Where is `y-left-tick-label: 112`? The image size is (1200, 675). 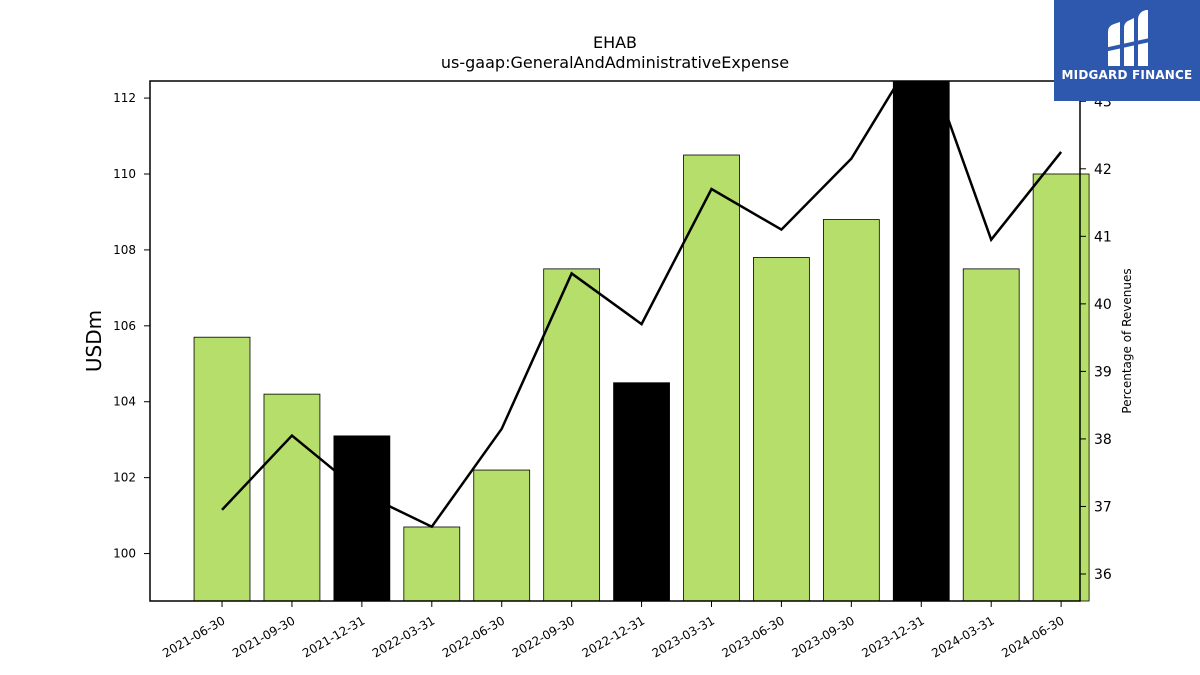 y-left-tick-label: 112 is located at coordinates (124, 98).